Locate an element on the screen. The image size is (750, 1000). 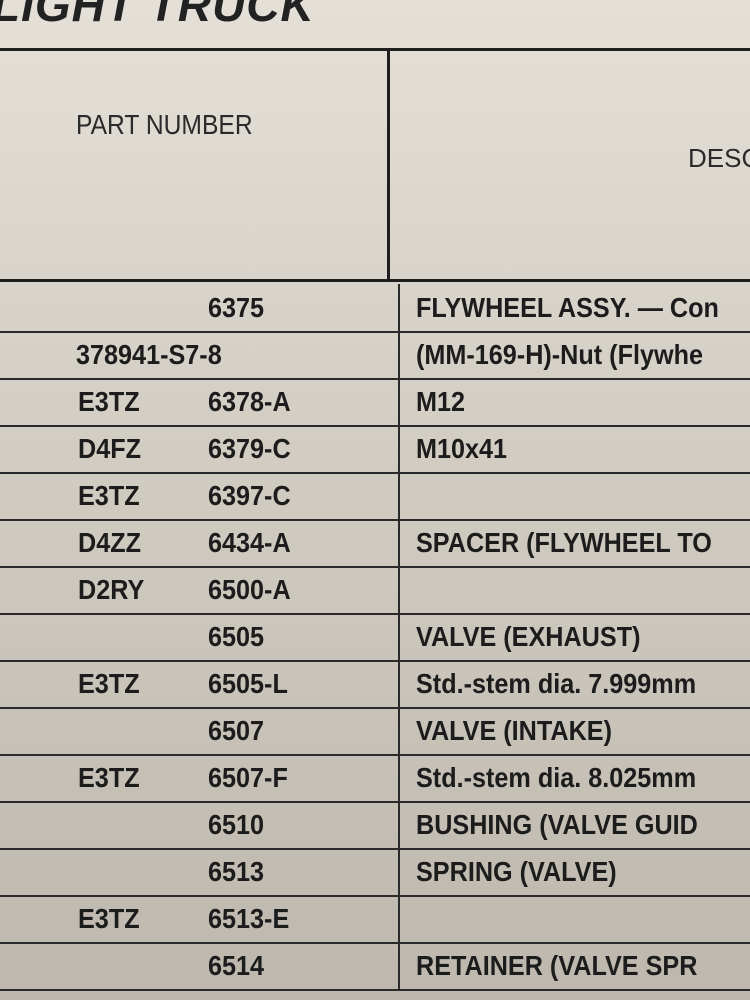
table-row: 6375 FLYWHEEL ASSY. — Con is located at coordinates (375, 308).